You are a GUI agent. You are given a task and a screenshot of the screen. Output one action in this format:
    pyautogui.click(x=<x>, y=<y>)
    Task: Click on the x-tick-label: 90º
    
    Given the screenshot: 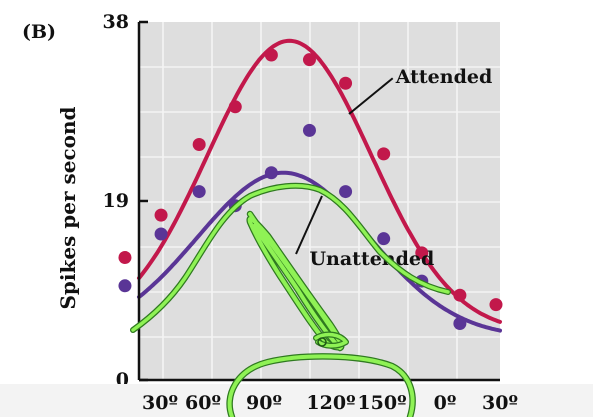 What is the action you would take?
    pyautogui.click(x=264, y=403)
    